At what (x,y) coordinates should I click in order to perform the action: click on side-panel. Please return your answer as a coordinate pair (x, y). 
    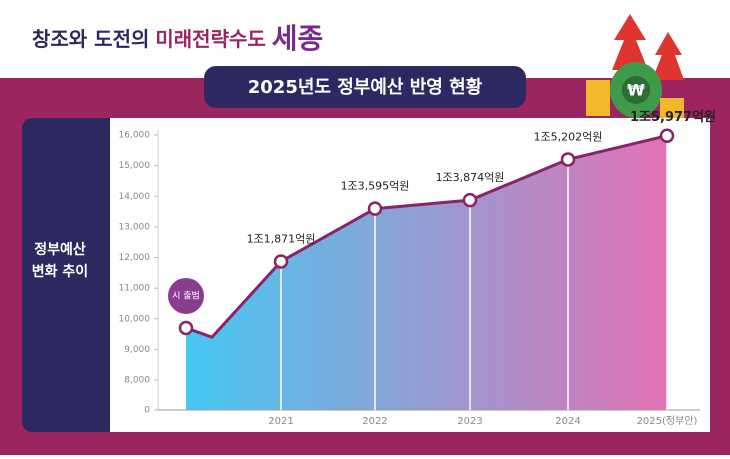
    Looking at the image, I should click on (72, 275).